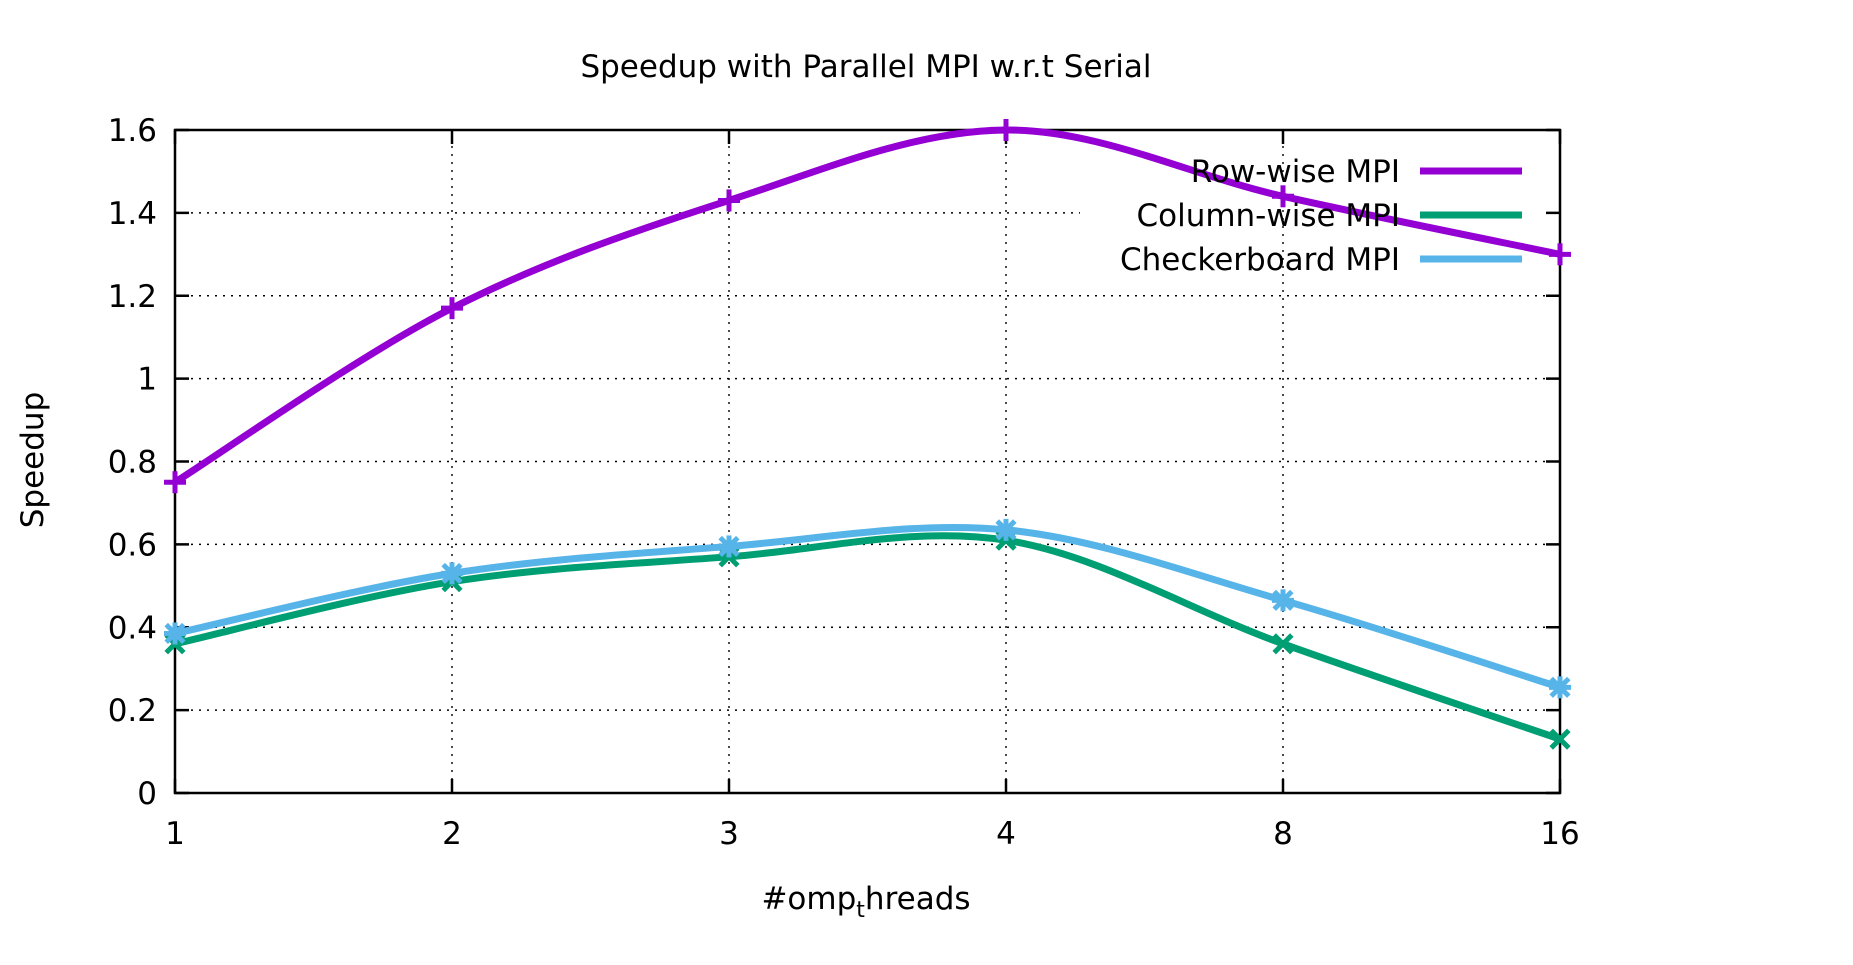 Image resolution: width=1853 pixels, height=965 pixels. Describe the element at coordinates (132, 463) in the screenshot. I see `y-tick-label: 0.8` at that location.